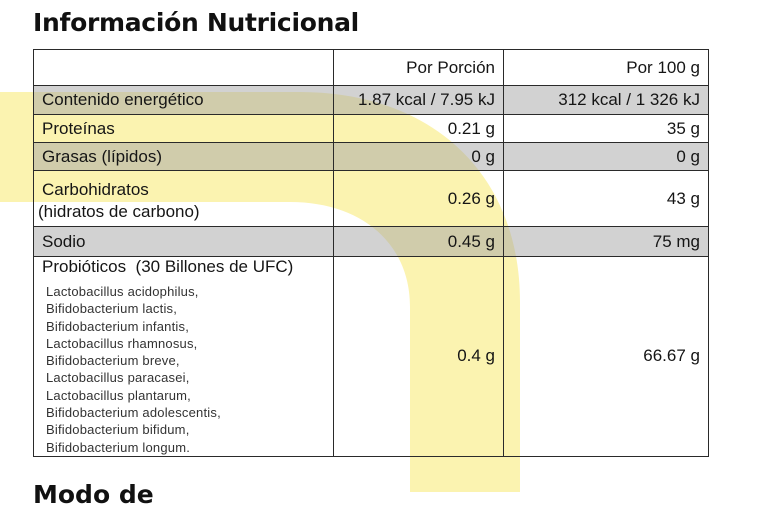 The width and height of the screenshot is (780, 509). What do you see at coordinates (93, 494) in the screenshot?
I see `next-section-heading-partial: Modo de` at bounding box center [93, 494].